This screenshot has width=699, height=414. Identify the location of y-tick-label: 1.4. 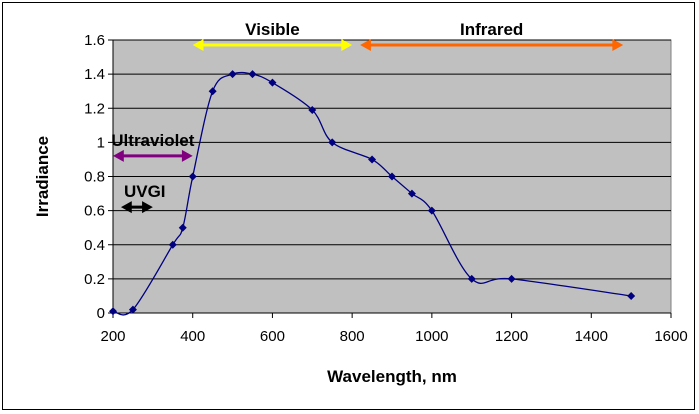
(94, 74).